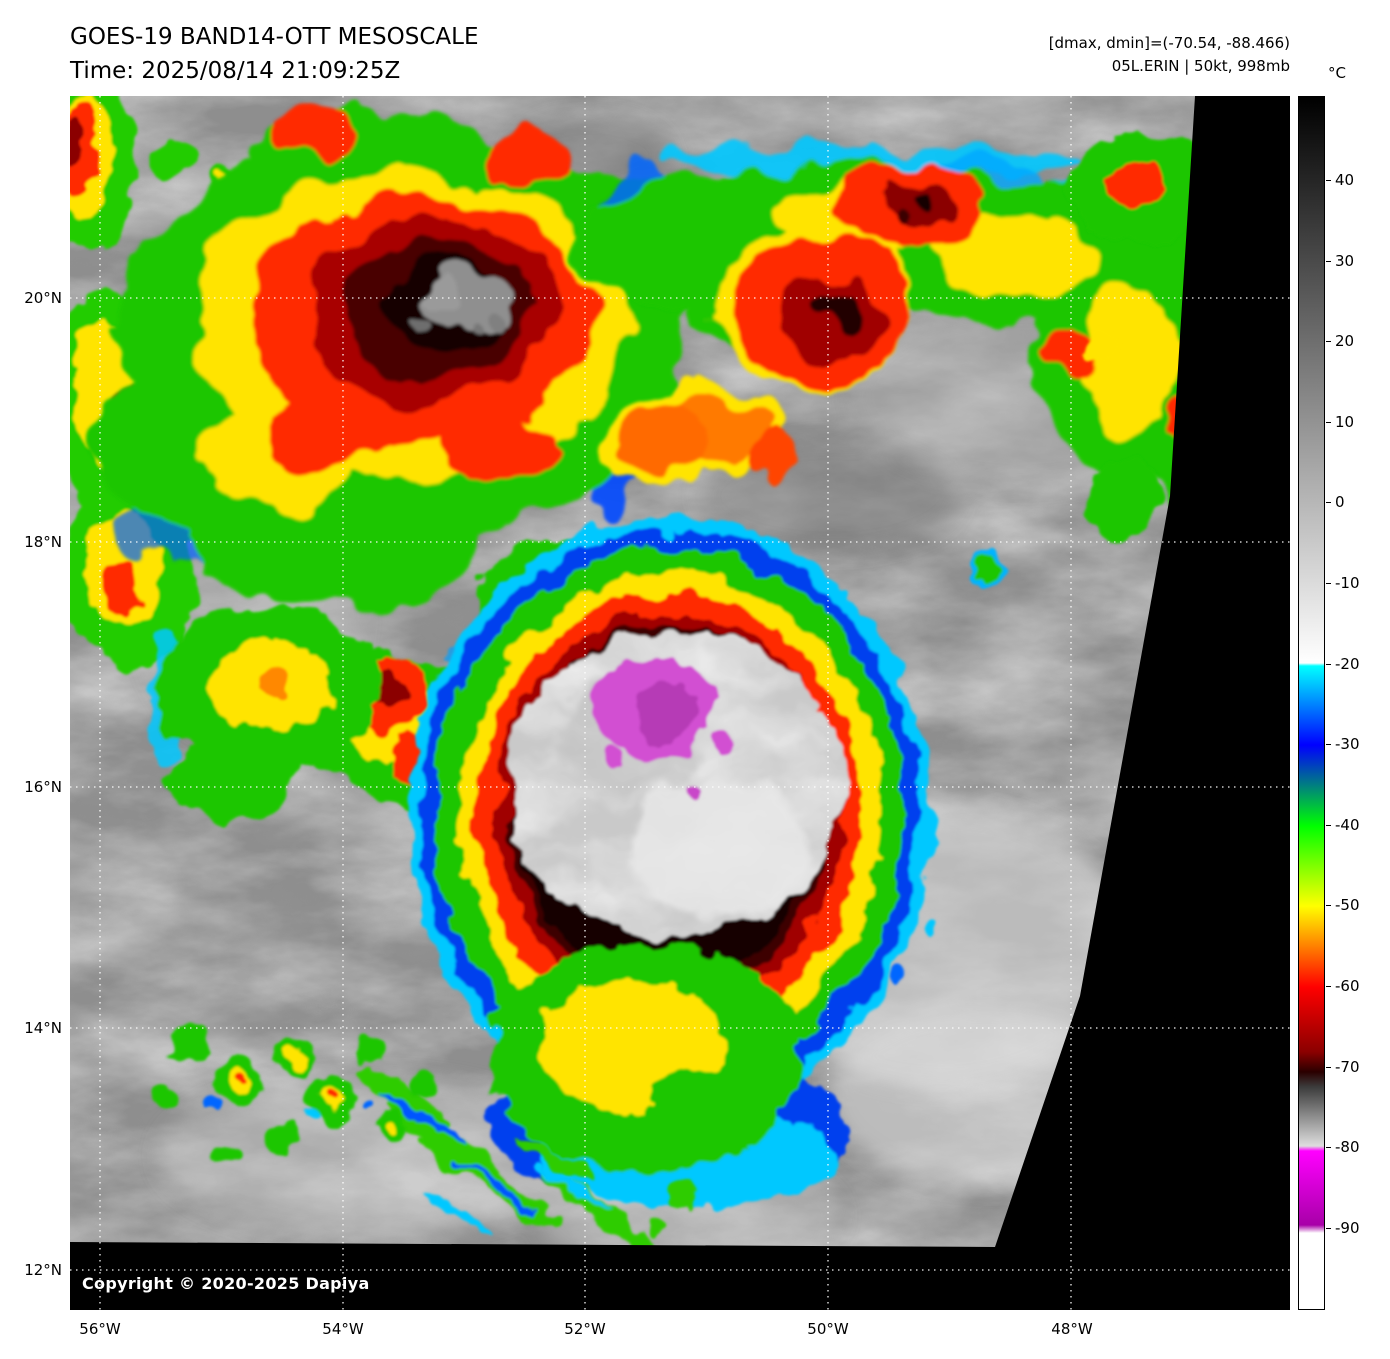 The width and height of the screenshot is (1390, 1359). I want to click on colorbar-tick: -40, so click(1343, 825).